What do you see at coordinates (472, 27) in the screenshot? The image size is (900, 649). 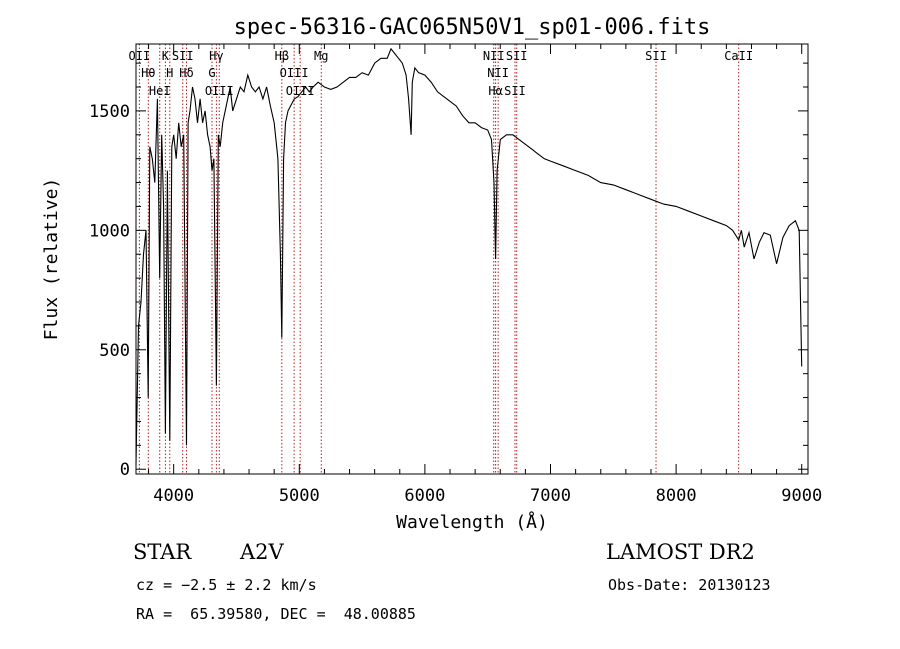 I see `chart-title: spec-56316-GAC065N50V1_sp01-006.fits` at bounding box center [472, 27].